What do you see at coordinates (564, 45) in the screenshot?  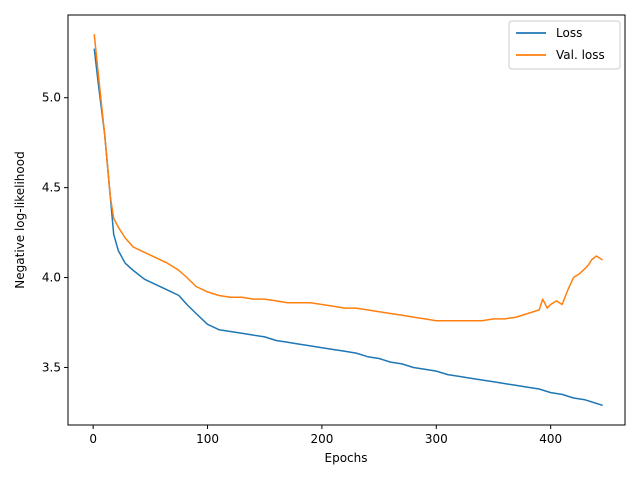 I see `legend: Loss Val. loss` at bounding box center [564, 45].